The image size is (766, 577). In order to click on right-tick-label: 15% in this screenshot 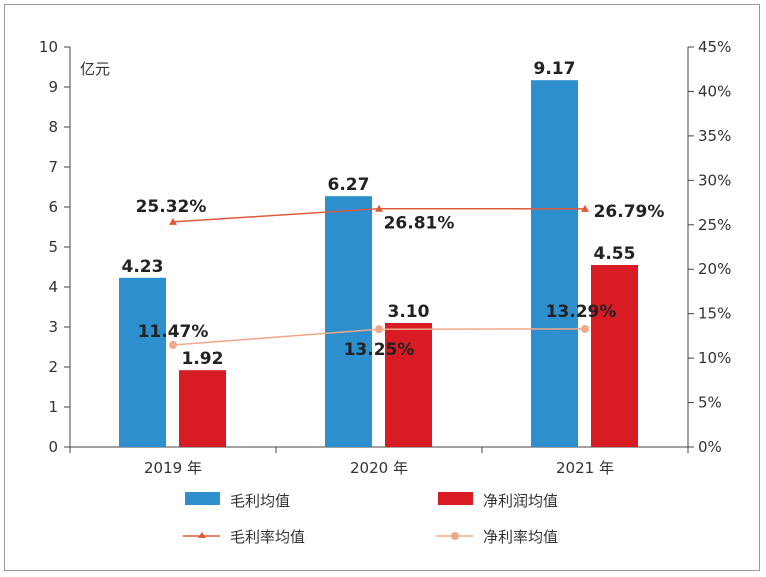, I will do `click(714, 314)`.